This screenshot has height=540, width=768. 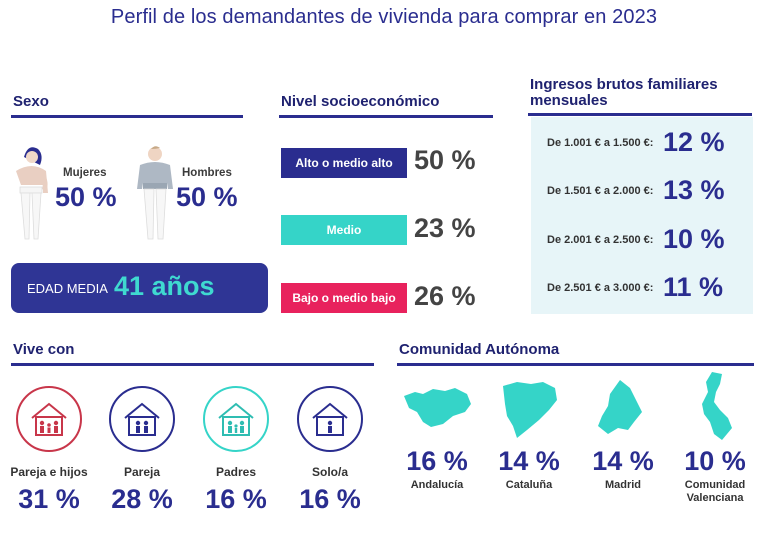 What do you see at coordinates (693, 287) in the screenshot?
I see `ingresos-row-value: 11 %` at bounding box center [693, 287].